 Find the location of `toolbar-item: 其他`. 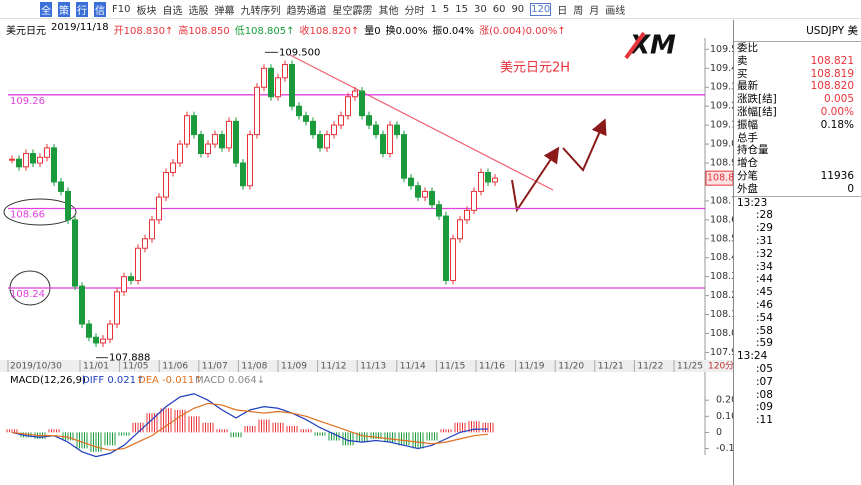

toolbar-item: 其他 is located at coordinates (388, 11).